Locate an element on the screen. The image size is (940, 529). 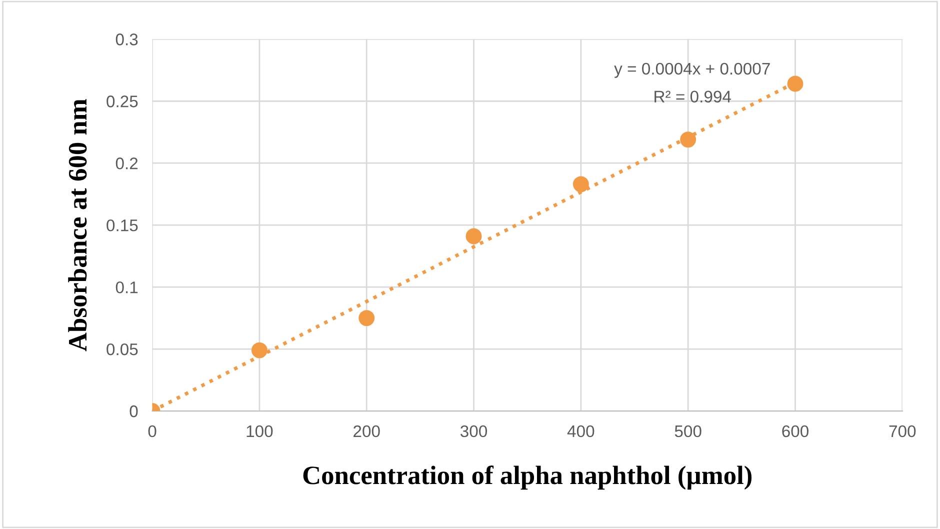
y-tick-label: 0.05 is located at coordinates (122, 349).